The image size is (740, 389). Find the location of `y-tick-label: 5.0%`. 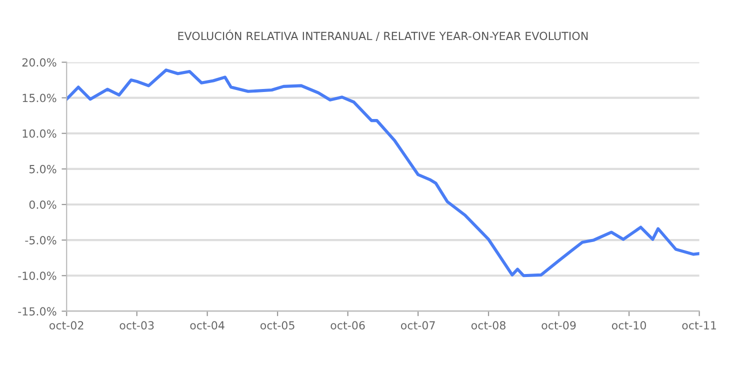

y-tick-label: 5.0% is located at coordinates (43, 169).